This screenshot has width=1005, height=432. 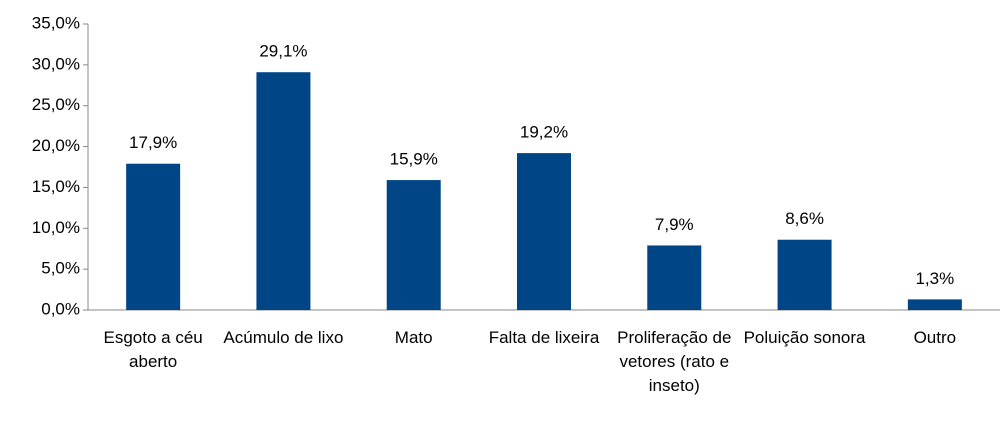 I want to click on y-tick-label: 15,0%, so click(x=56, y=186).